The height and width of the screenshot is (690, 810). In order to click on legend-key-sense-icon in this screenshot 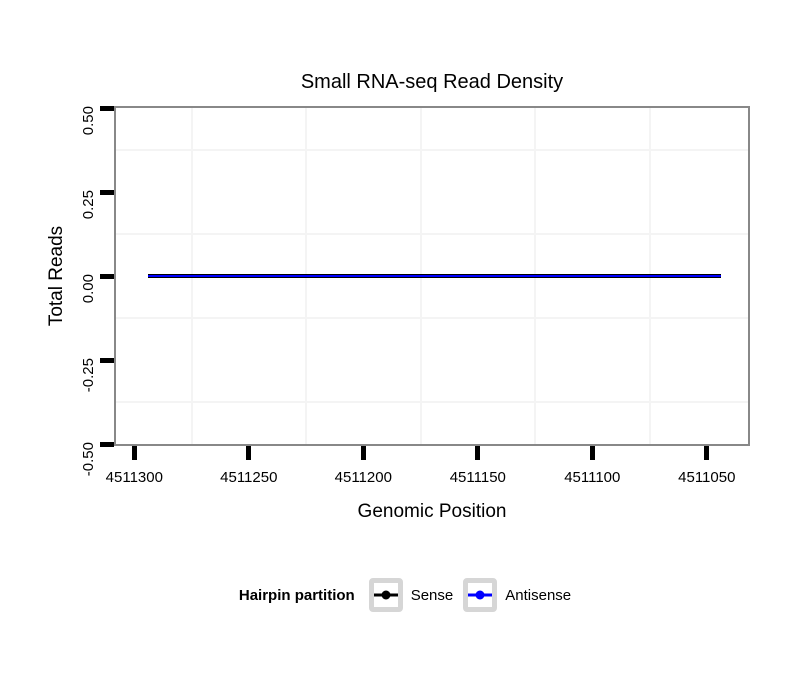, I will do `click(385, 595)`.